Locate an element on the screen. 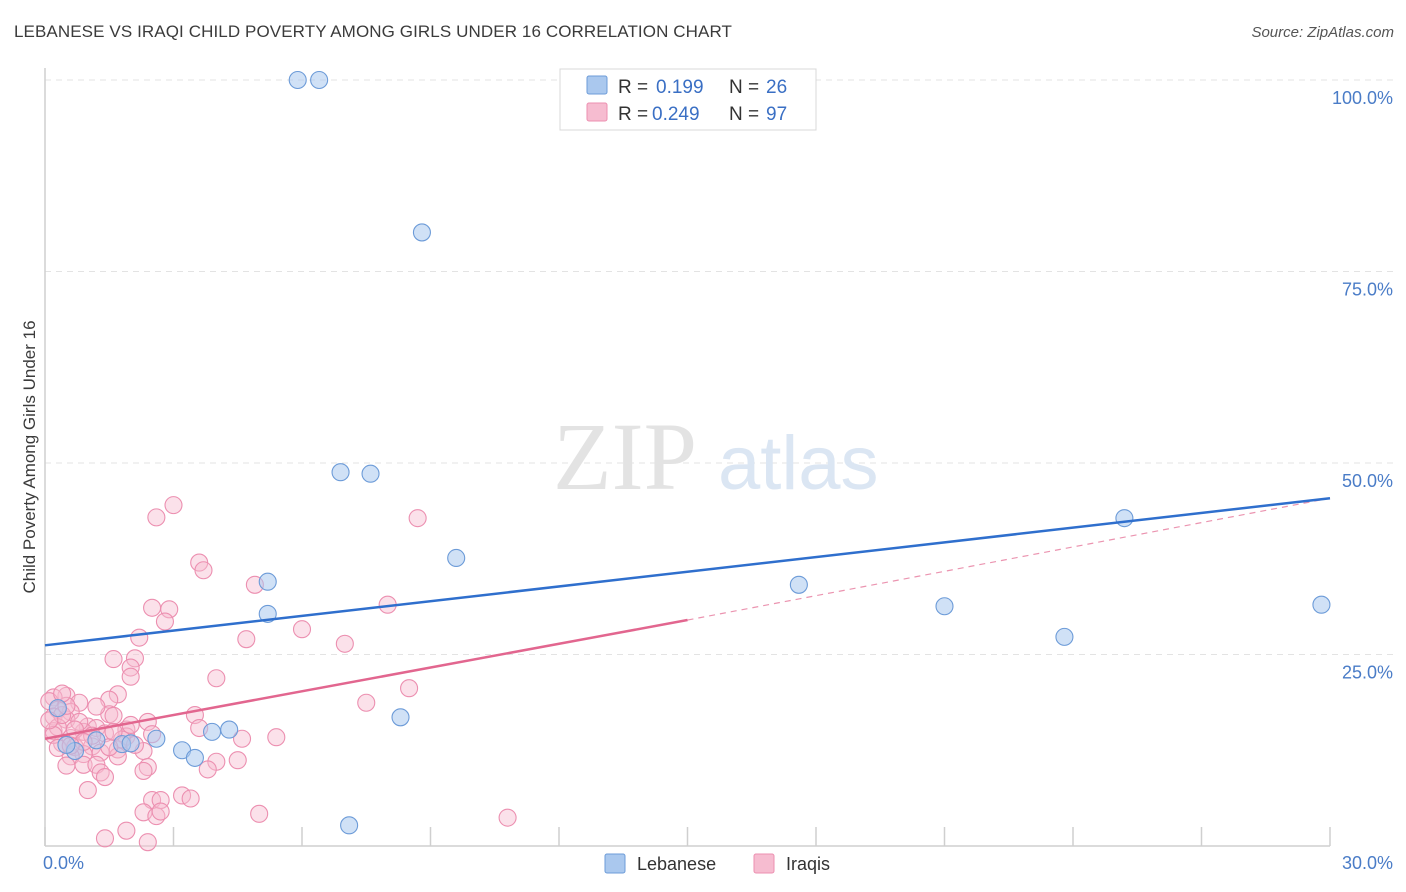 The width and height of the screenshot is (1406, 892). y-tick-label-1: 50.0% is located at coordinates (1367, 481).